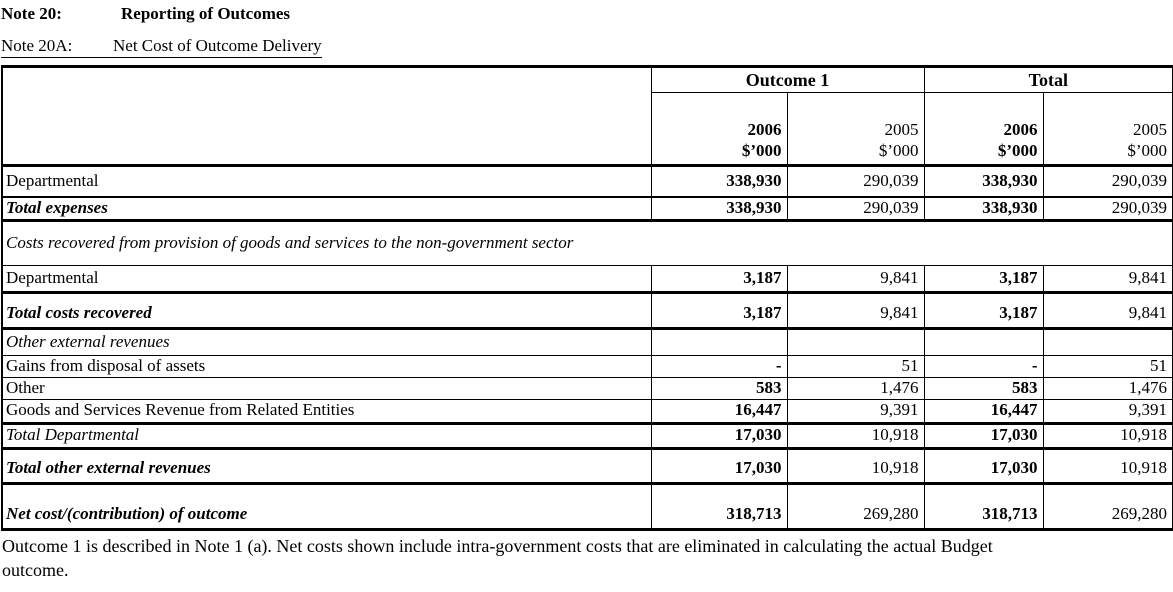 The height and width of the screenshot is (592, 1173). Describe the element at coordinates (326, 436) in the screenshot. I see `row-label: Total Departmental` at that location.